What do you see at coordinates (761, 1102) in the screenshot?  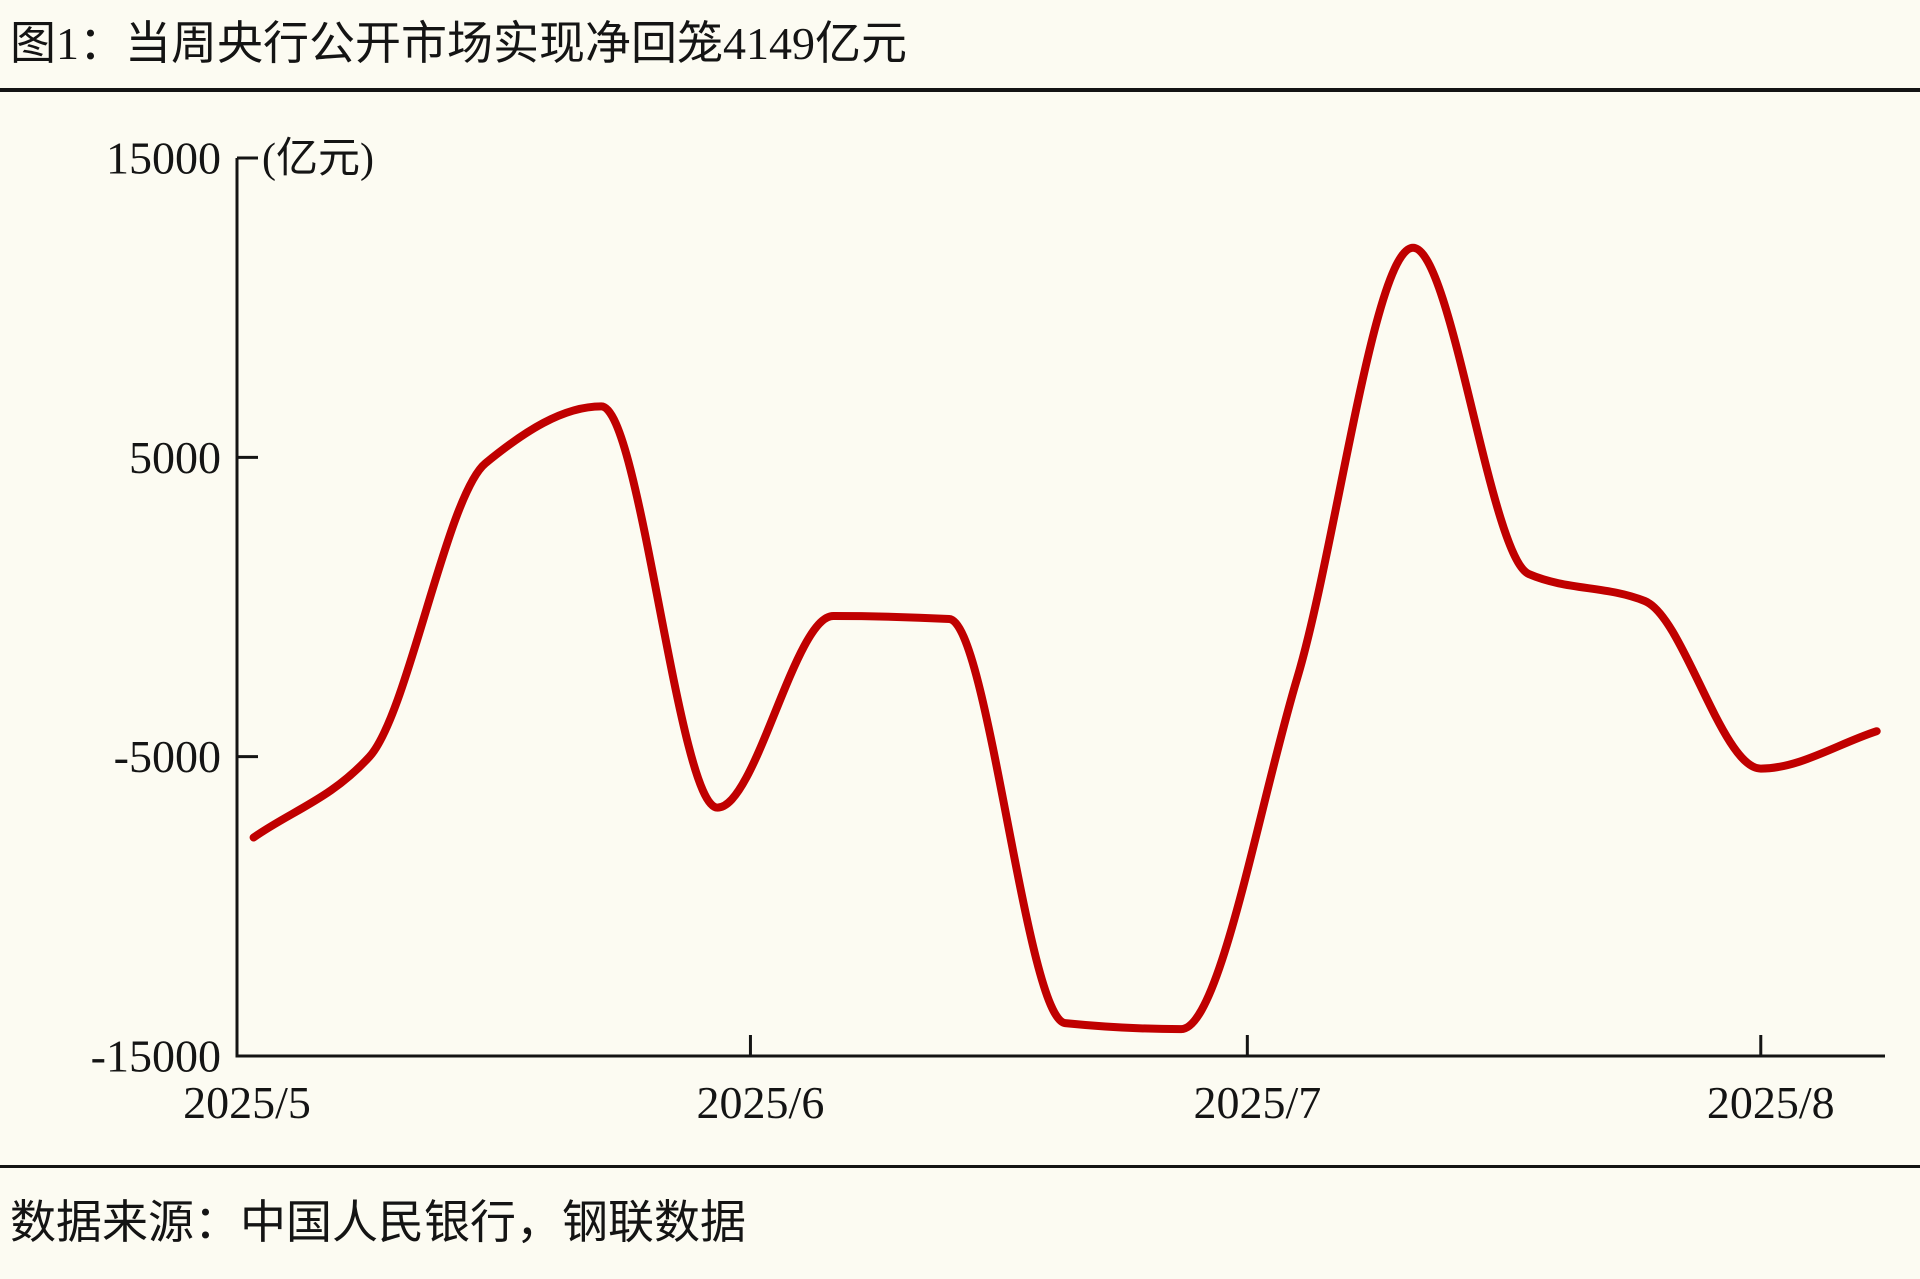 I see `x-tick-label: 2025/6` at bounding box center [761, 1102].